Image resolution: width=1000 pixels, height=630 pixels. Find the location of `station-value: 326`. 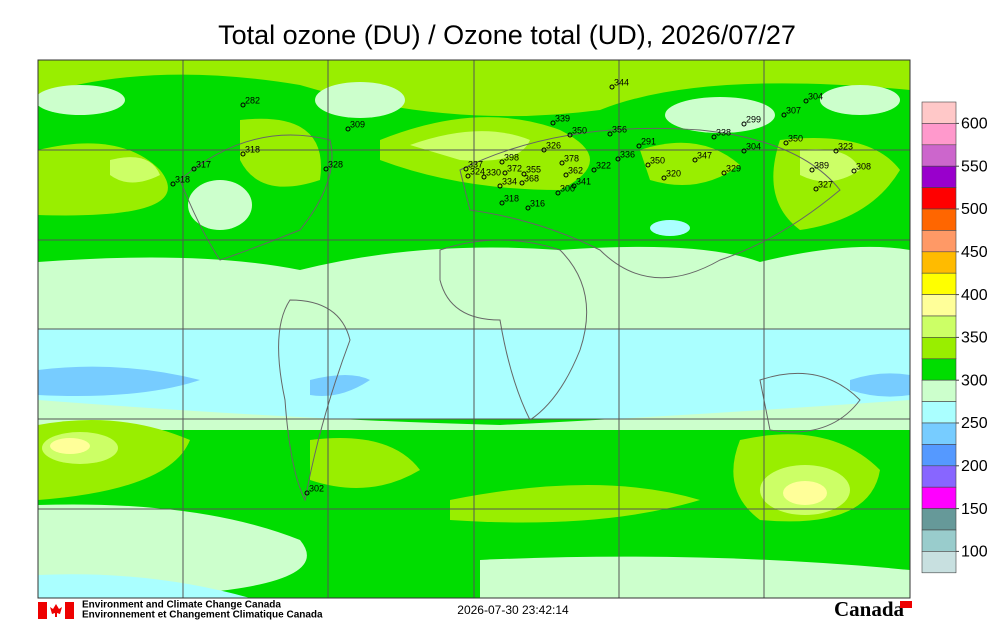

station-value: 326 is located at coordinates (553, 145).